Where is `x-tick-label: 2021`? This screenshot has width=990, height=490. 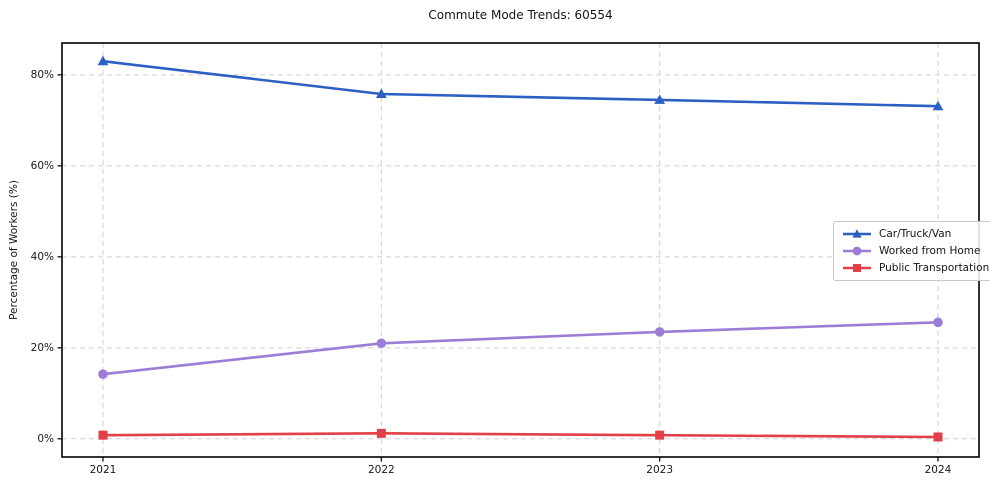
x-tick-label: 2021 is located at coordinates (103, 470).